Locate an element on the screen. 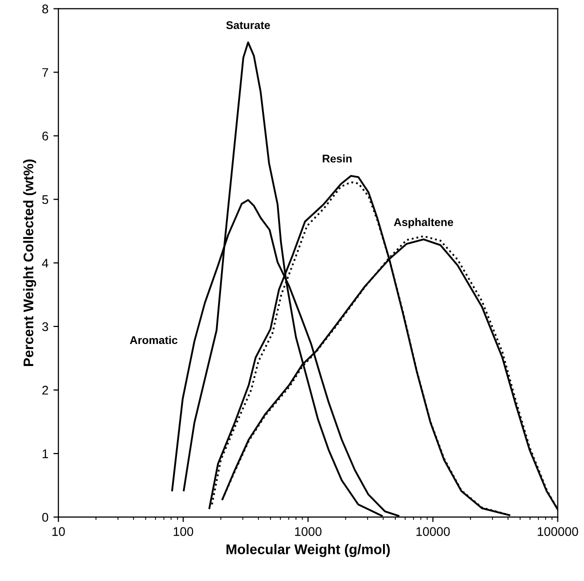  y-tick-label: 2 is located at coordinates (45, 390).